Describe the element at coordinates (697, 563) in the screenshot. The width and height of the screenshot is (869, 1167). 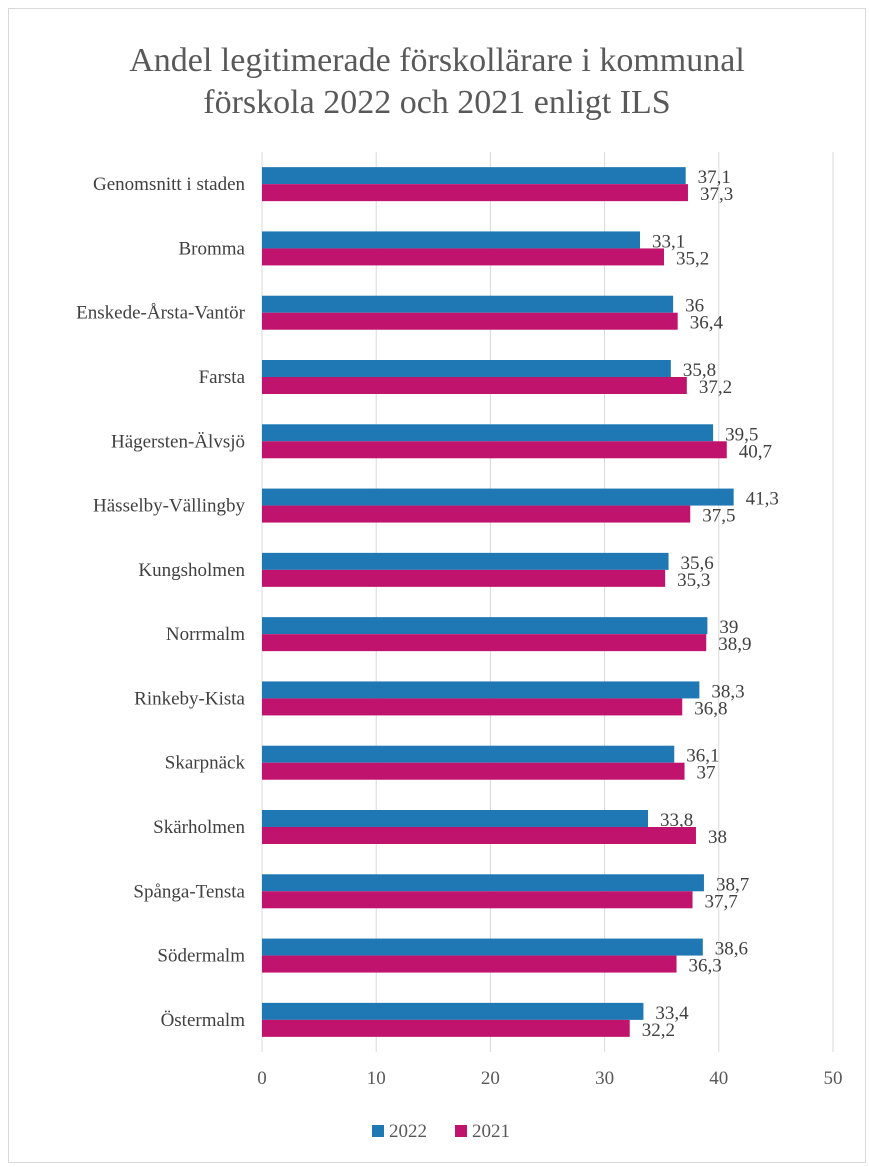
I see `data-label-2022: 35,6` at that location.